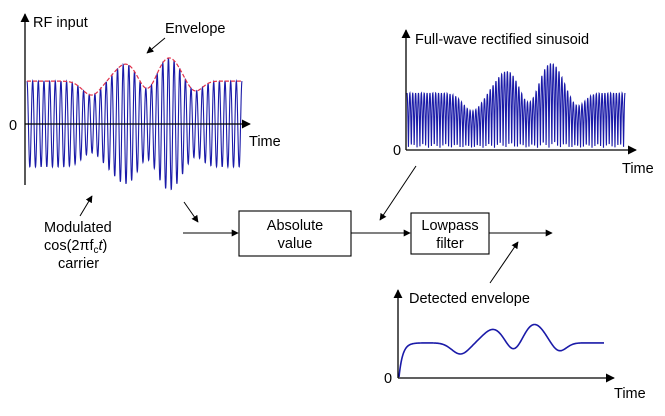 This screenshot has height=416, width=665. Describe the element at coordinates (86, 206) in the screenshot. I see `carrier-pointer-arrow` at that location.